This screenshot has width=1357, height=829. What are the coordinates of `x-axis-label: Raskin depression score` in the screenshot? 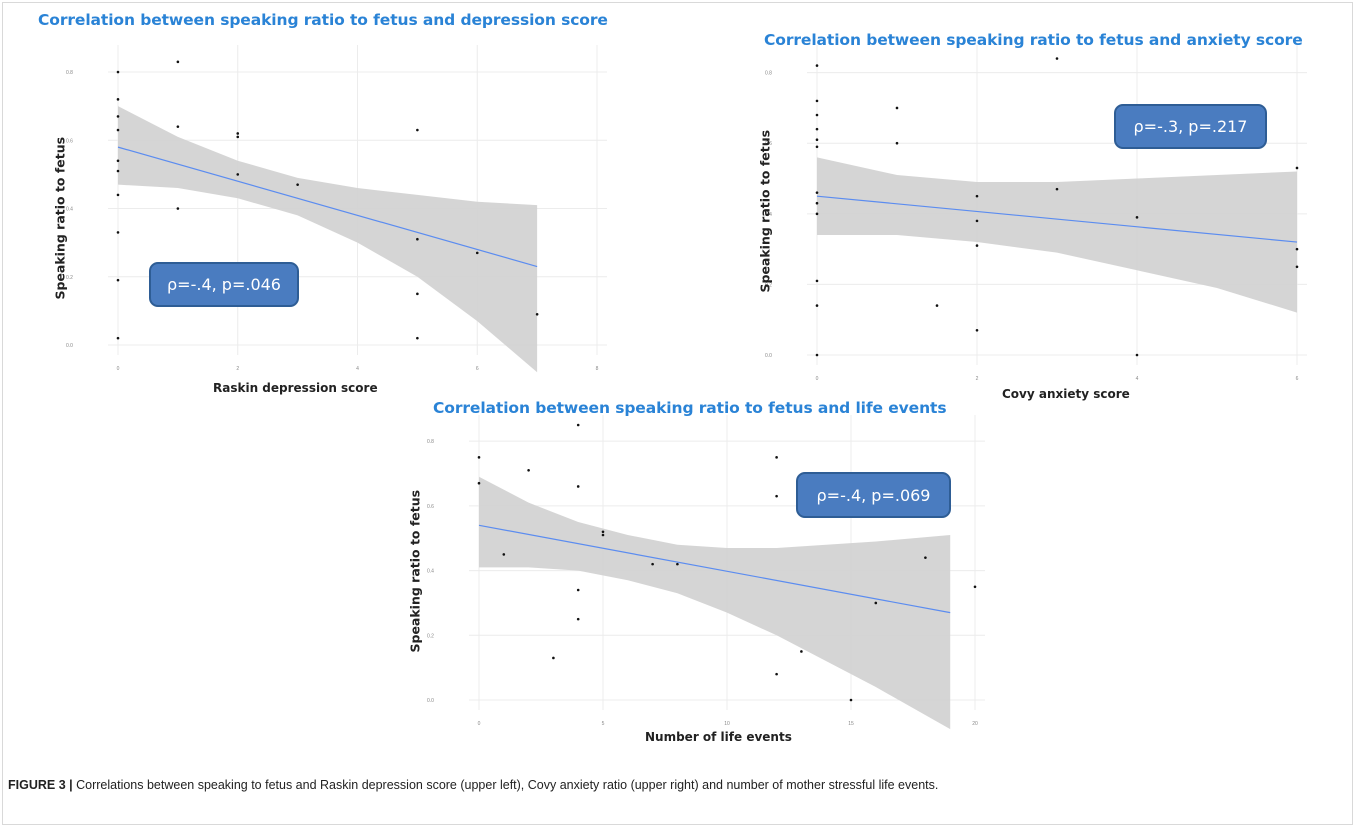 It's located at (295, 388).